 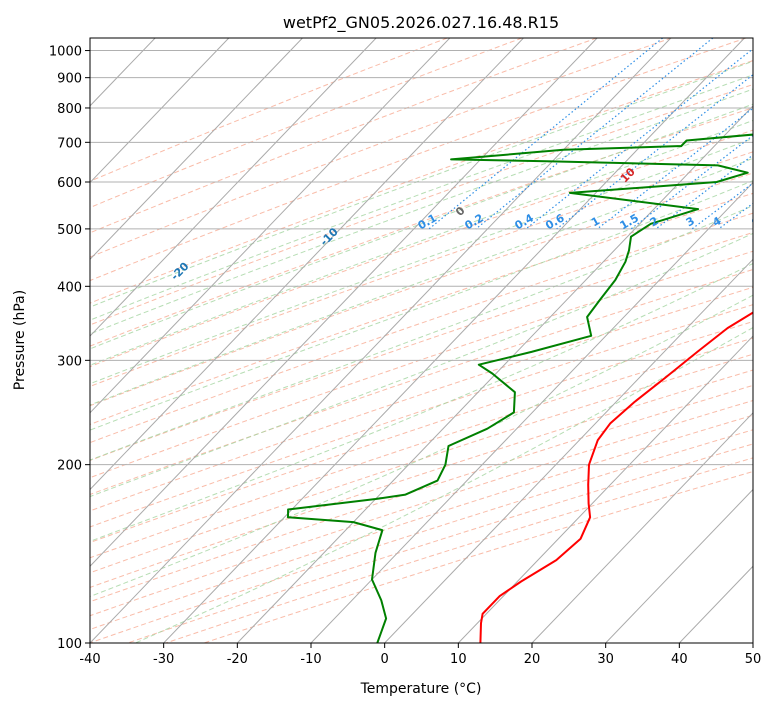 What do you see at coordinates (532, 659) in the screenshot?
I see `x-tick-label: 20` at bounding box center [532, 659].